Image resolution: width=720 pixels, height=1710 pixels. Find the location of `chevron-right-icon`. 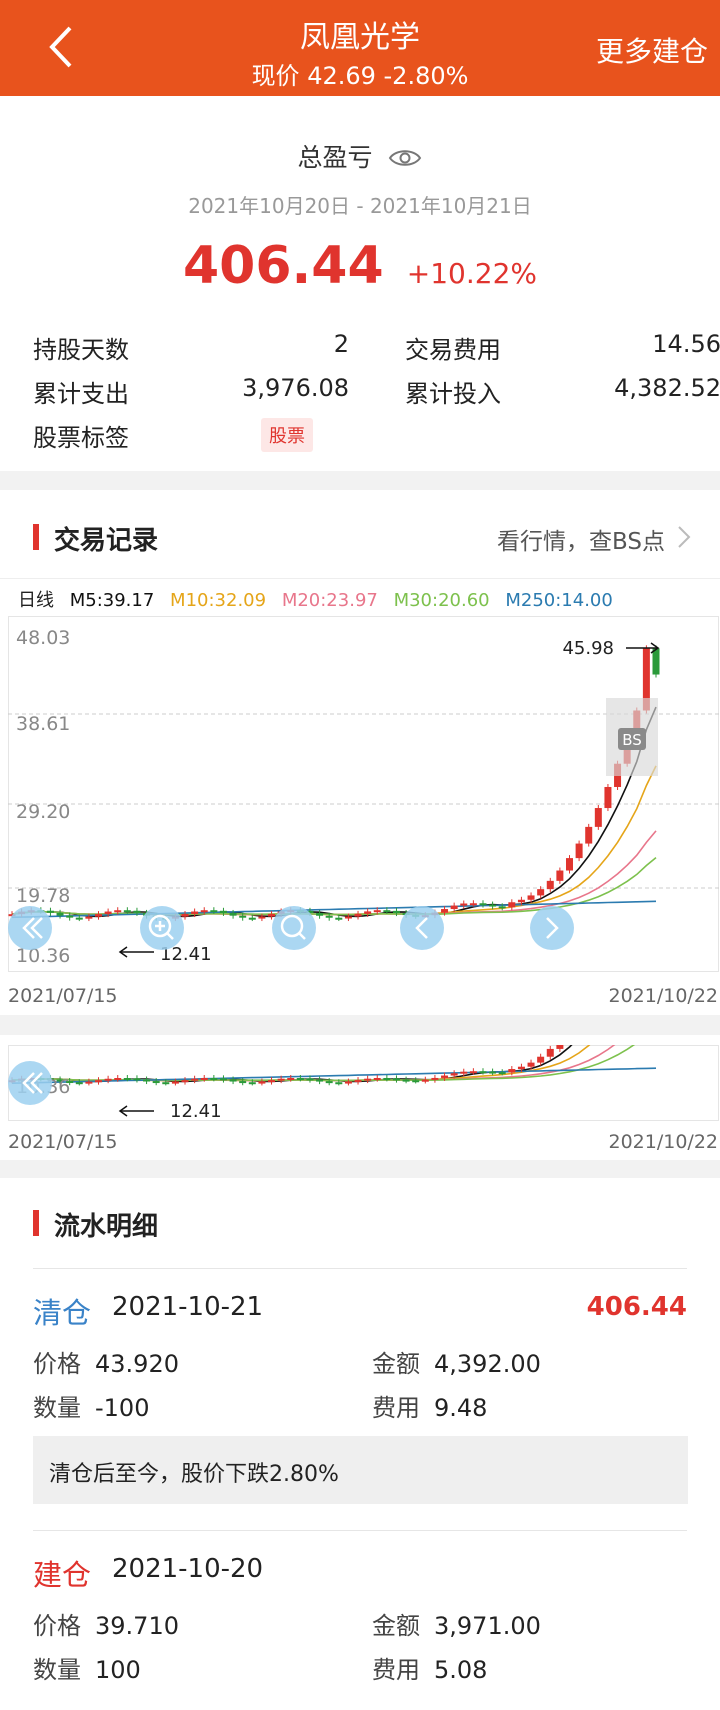

chevron-right-icon is located at coordinates (684, 537).